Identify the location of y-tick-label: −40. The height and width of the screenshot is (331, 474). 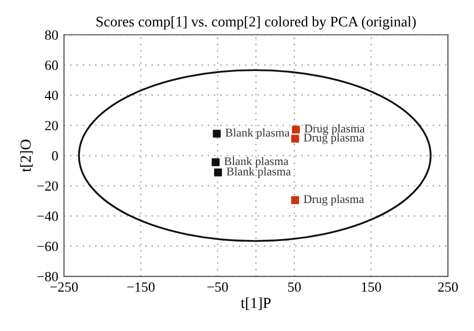
(47, 216).